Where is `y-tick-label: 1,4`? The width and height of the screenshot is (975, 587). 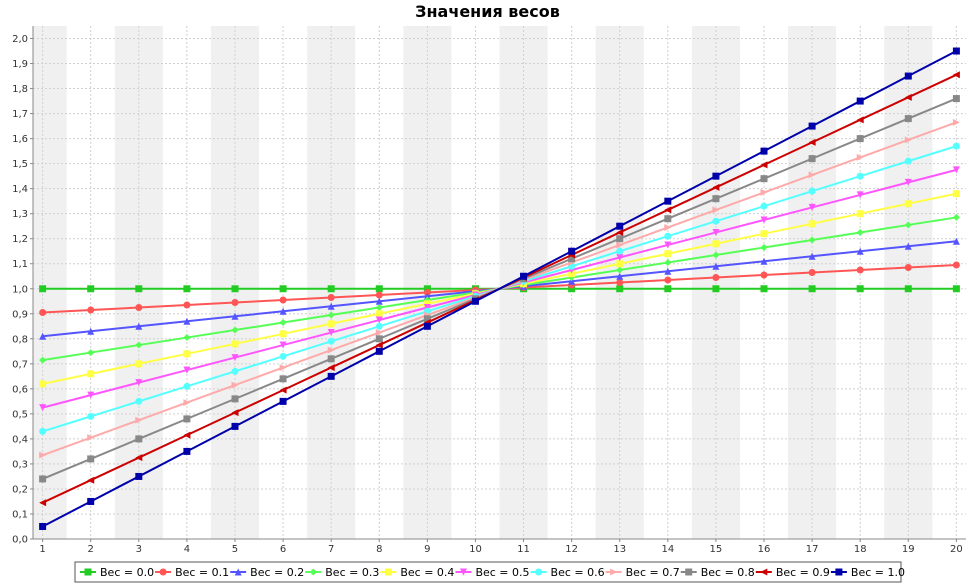
y-tick-label: 1,4 is located at coordinates (20, 189).